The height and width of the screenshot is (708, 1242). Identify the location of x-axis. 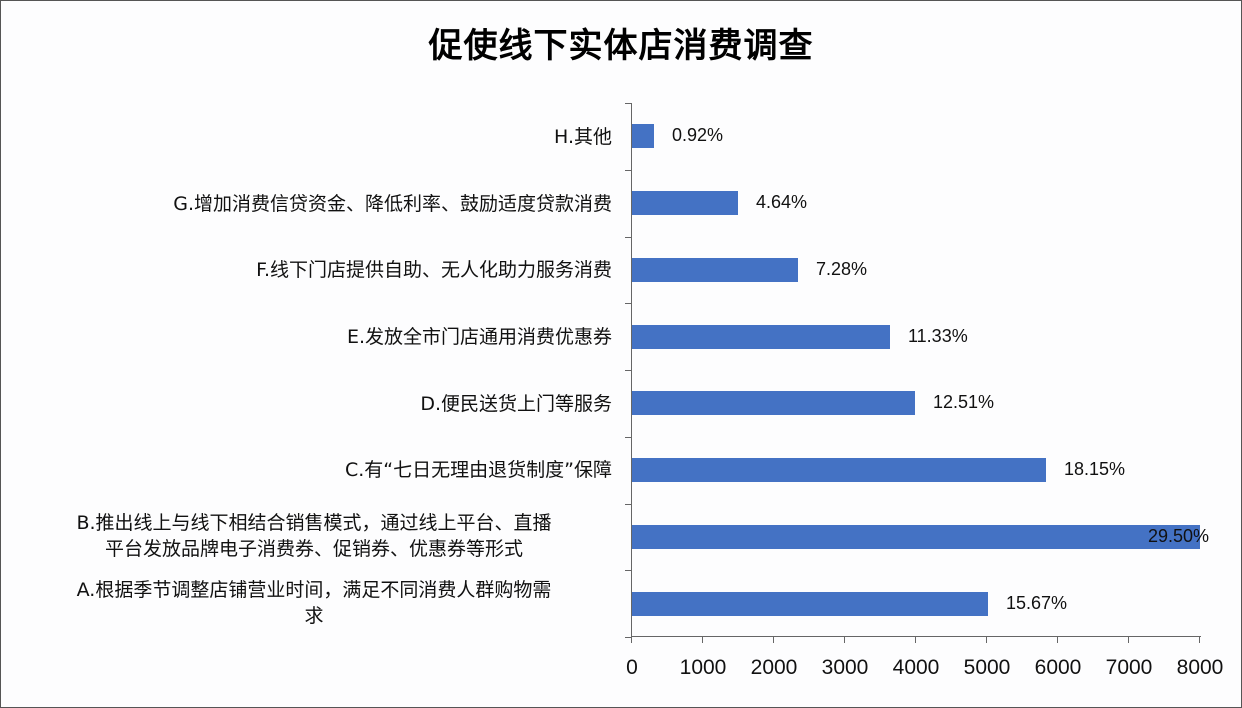
(916, 636).